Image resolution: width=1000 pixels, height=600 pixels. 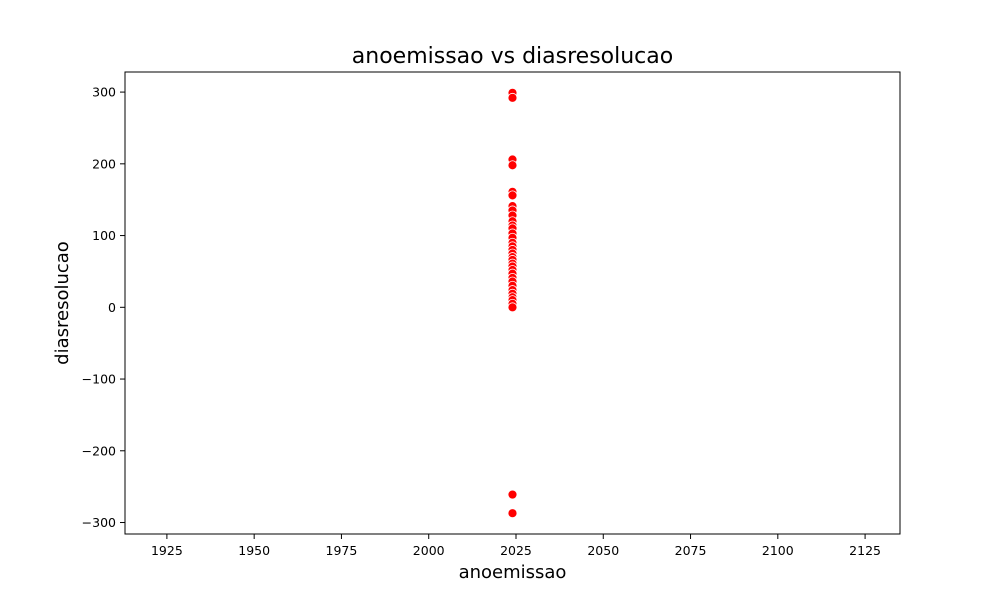 I want to click on x-tick-label: 1925, so click(x=167, y=550).